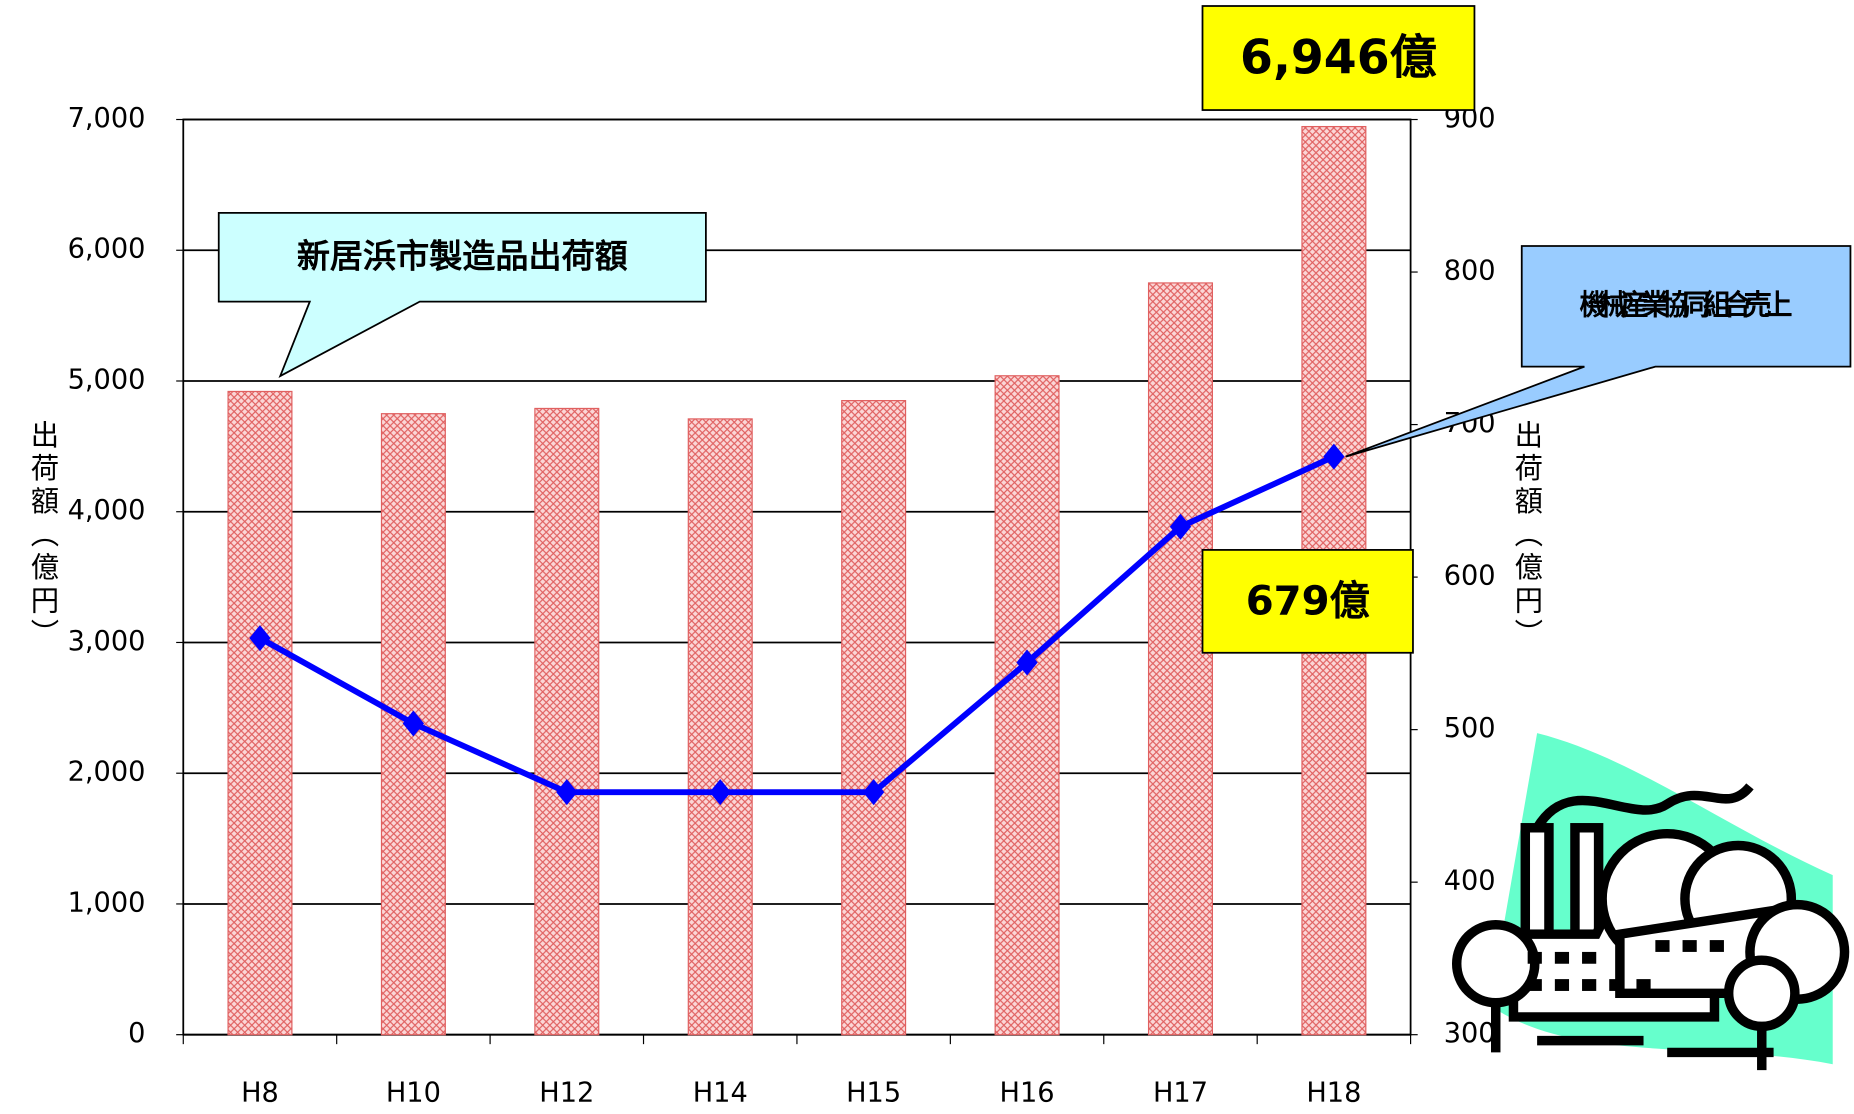 This screenshot has height=1114, width=1854. I want to click on y-tick-label: 6,000, so click(107, 249).